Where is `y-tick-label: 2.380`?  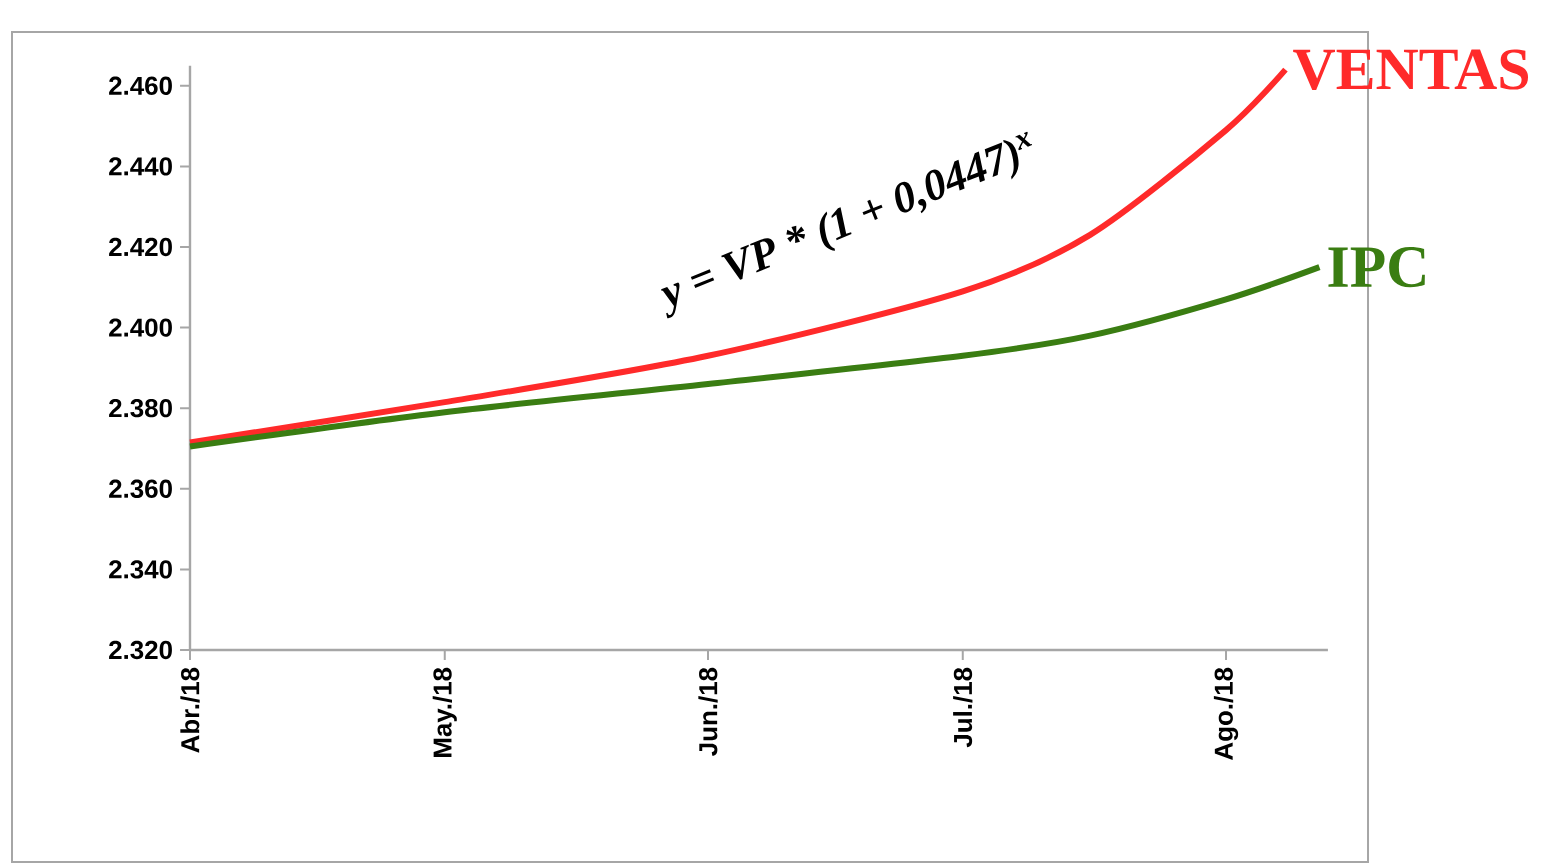 y-tick-label: 2.380 is located at coordinates (140, 408).